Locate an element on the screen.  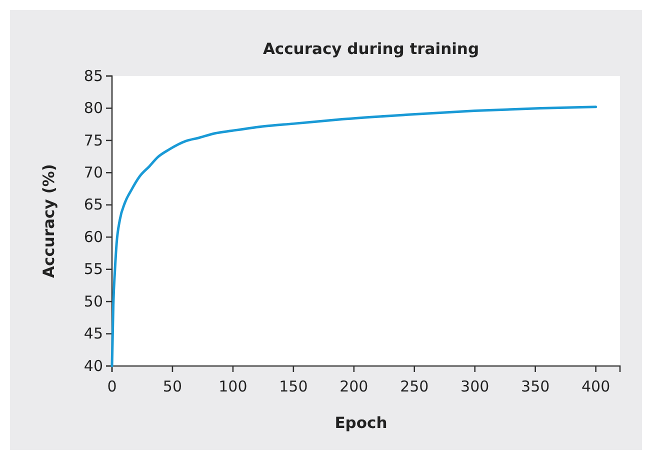
x-tick-label: 100 is located at coordinates (233, 387).